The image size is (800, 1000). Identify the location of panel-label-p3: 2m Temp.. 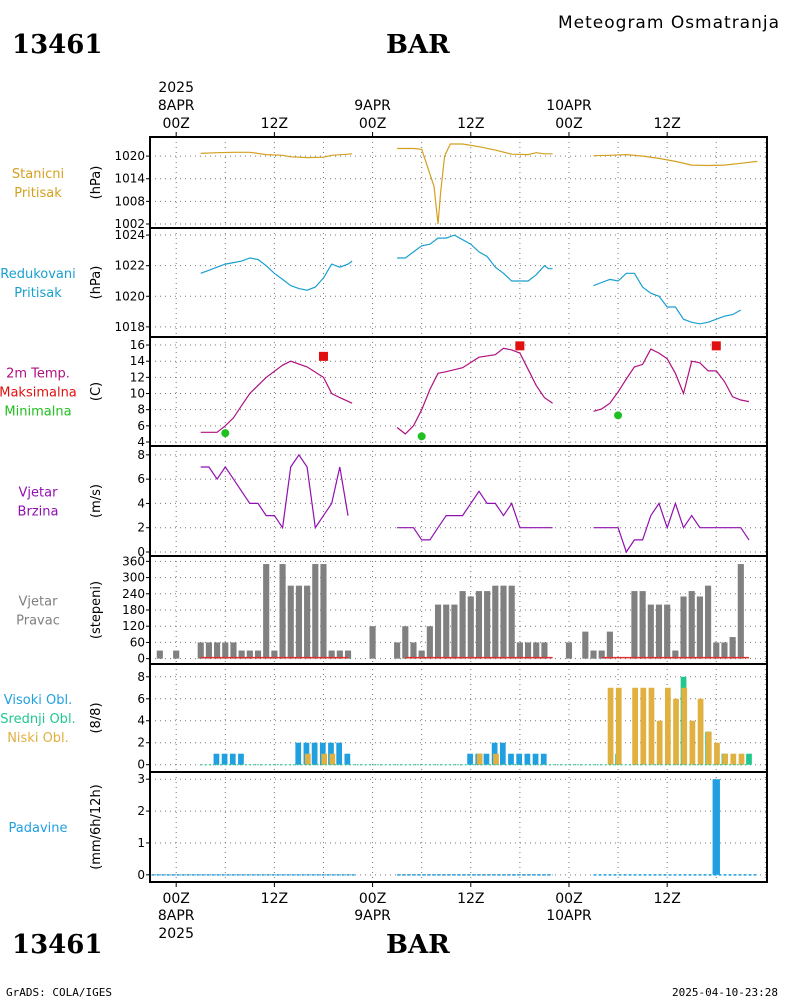
(38, 374).